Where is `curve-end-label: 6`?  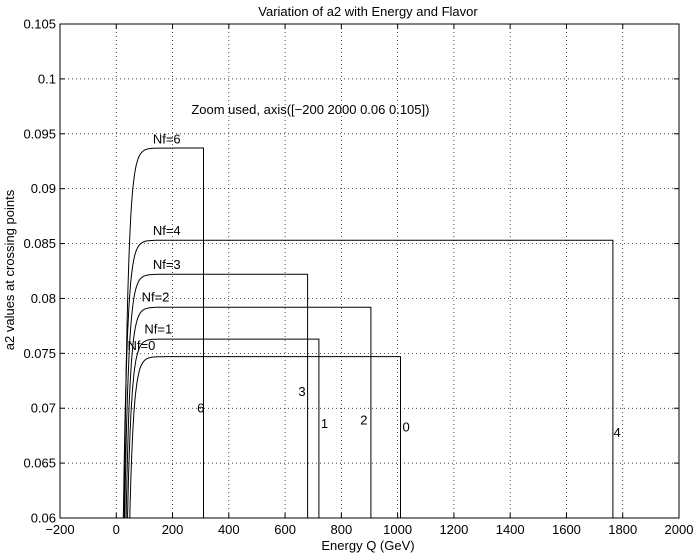
curve-end-label: 6 is located at coordinates (200, 408).